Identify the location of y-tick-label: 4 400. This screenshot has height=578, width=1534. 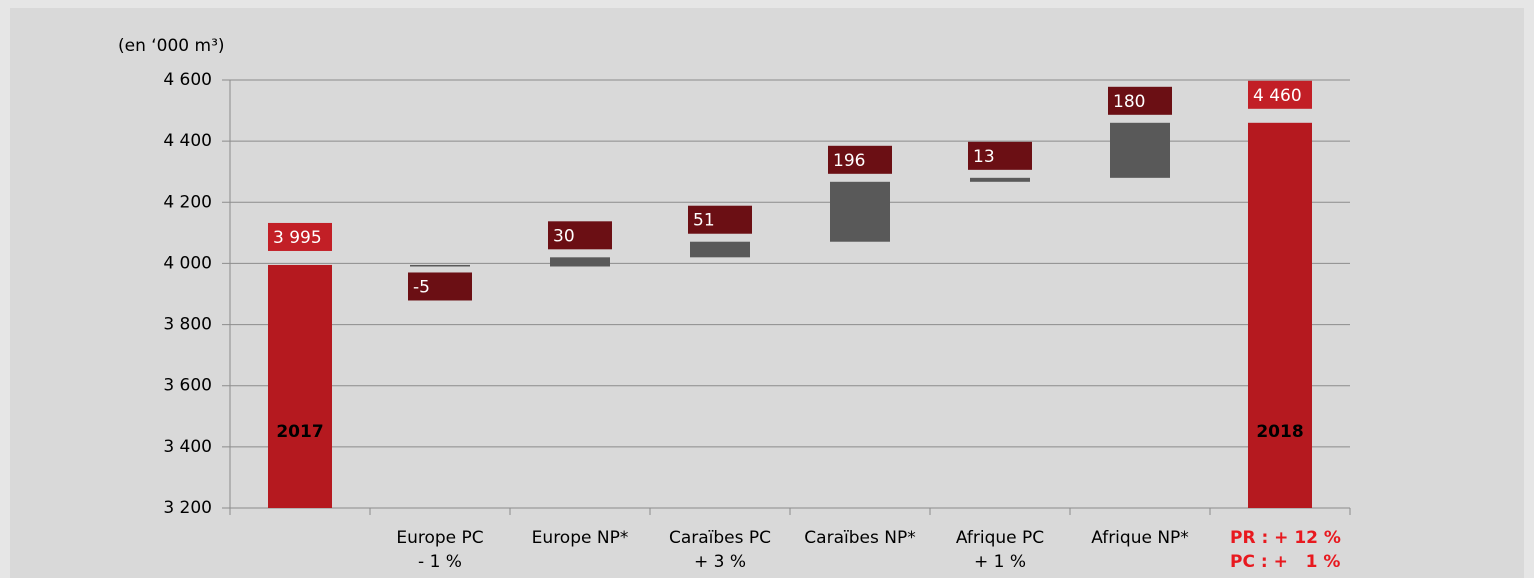
(187, 141).